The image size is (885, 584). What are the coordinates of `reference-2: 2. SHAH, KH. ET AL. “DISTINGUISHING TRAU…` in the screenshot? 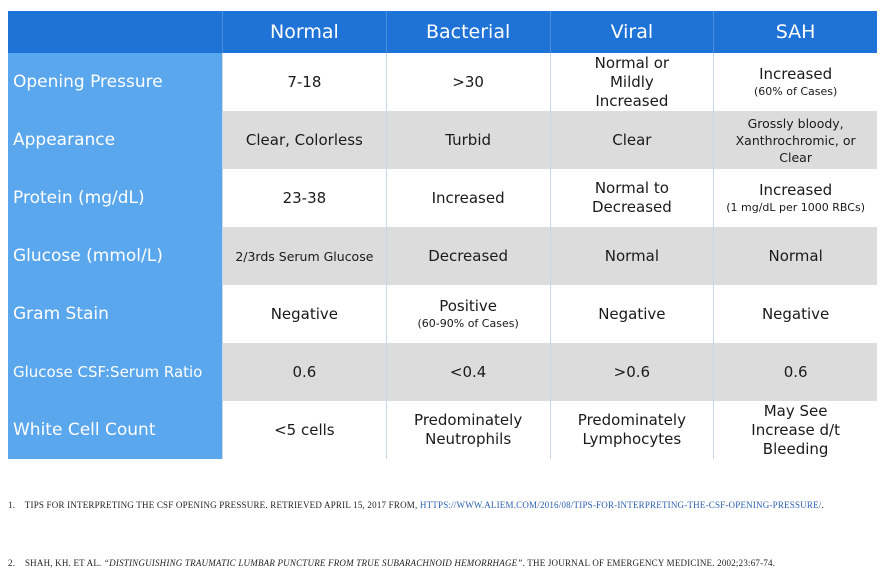 It's located at (438, 563).